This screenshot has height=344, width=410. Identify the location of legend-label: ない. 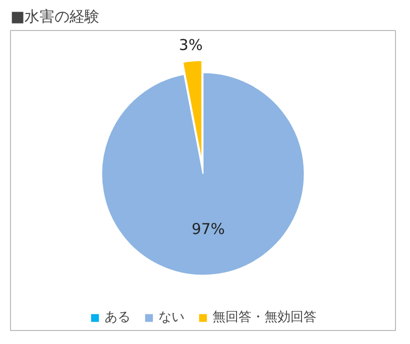
(171, 317).